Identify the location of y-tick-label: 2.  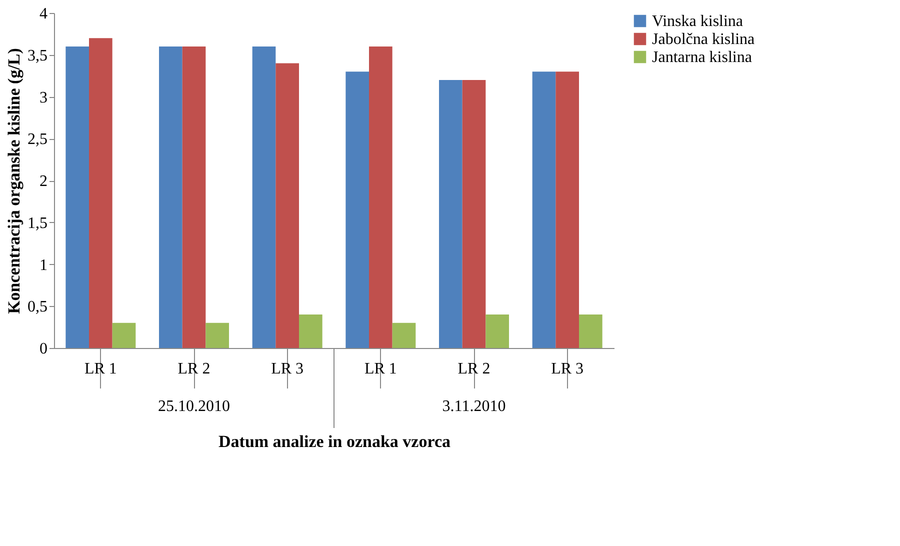
(44, 181).